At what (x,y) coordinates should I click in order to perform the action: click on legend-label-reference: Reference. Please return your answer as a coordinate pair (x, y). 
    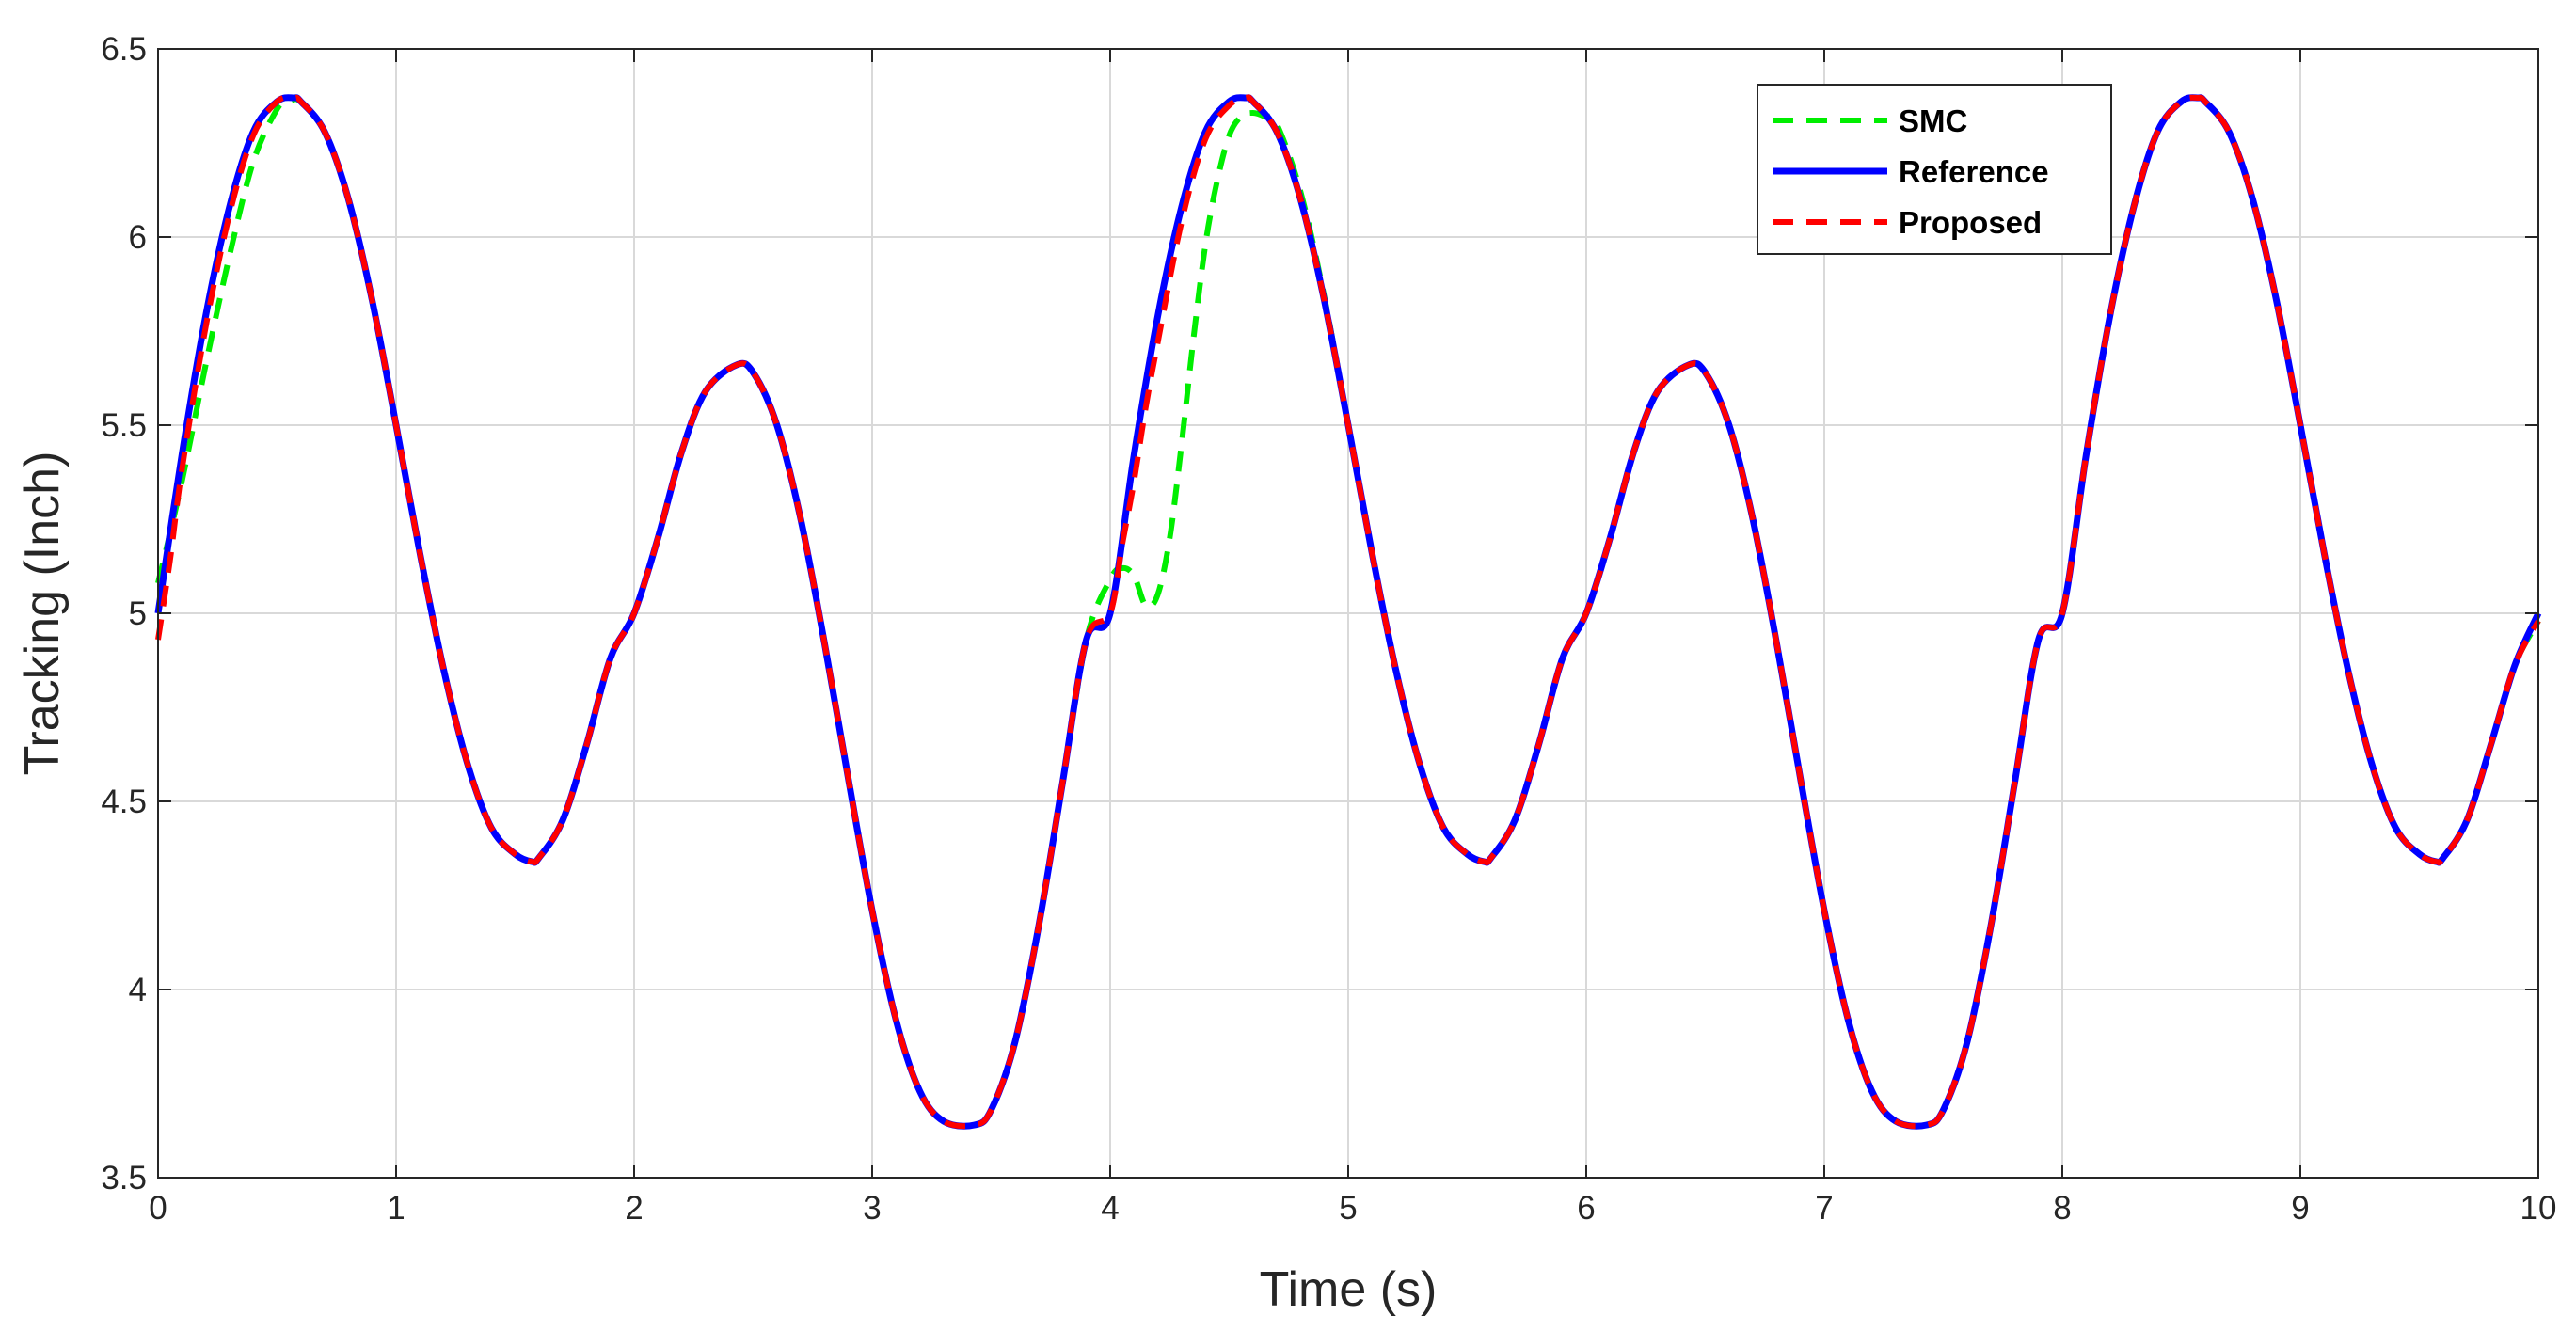
    Looking at the image, I should click on (1974, 171).